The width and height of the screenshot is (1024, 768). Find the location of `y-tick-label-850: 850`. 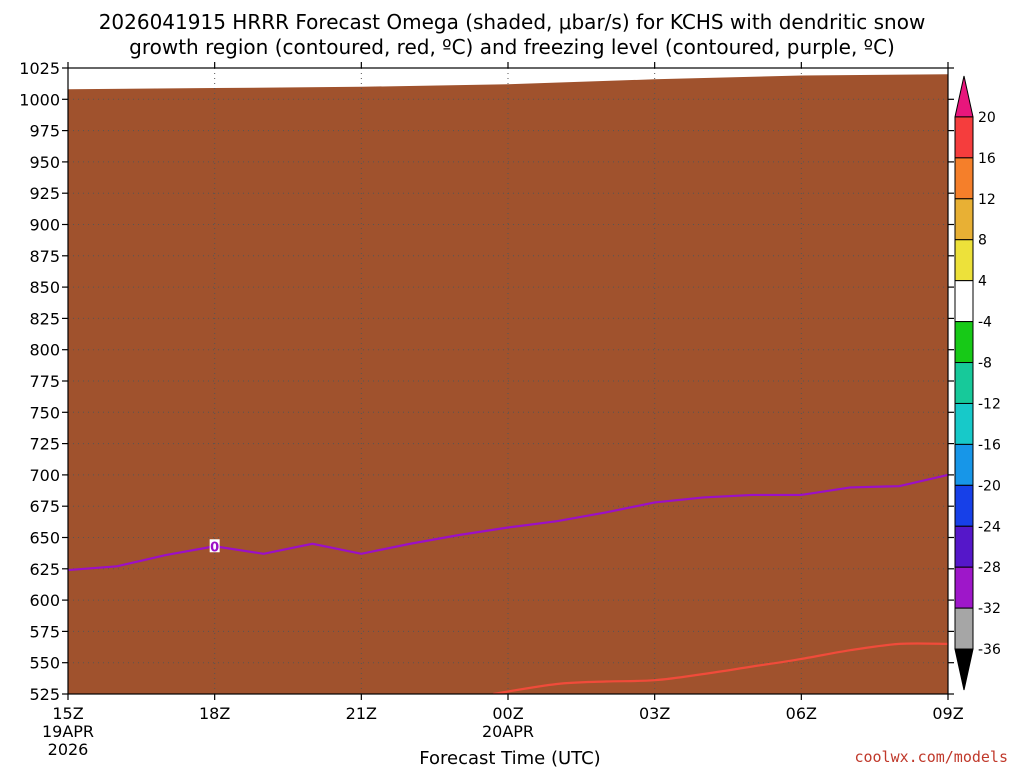

y-tick-label-850: 850 is located at coordinates (44, 287).